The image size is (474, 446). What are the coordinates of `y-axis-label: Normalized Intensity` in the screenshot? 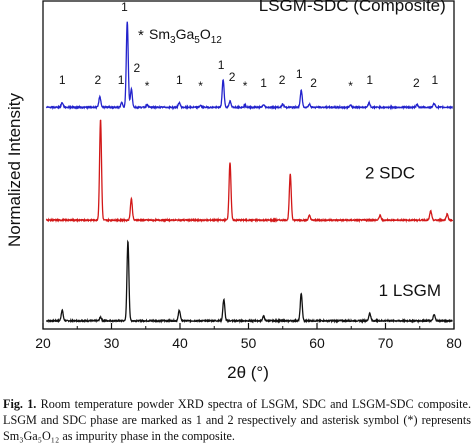 It's located at (14, 170).